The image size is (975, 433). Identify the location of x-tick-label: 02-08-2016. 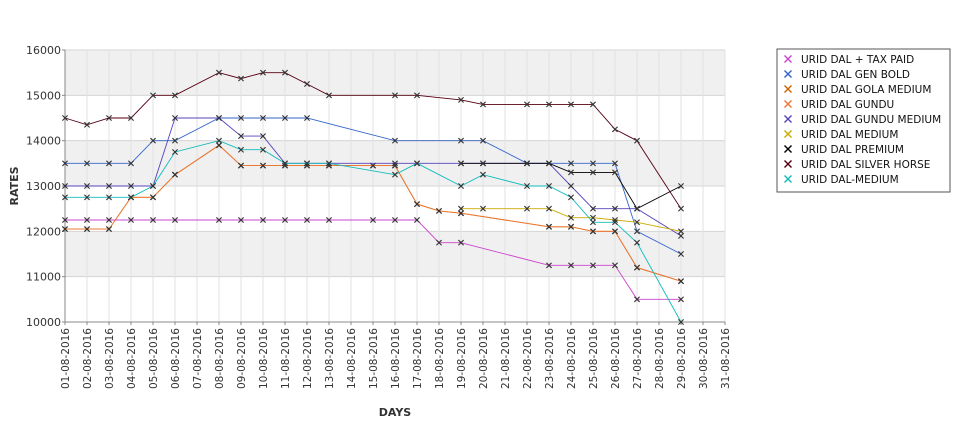
(88, 358).